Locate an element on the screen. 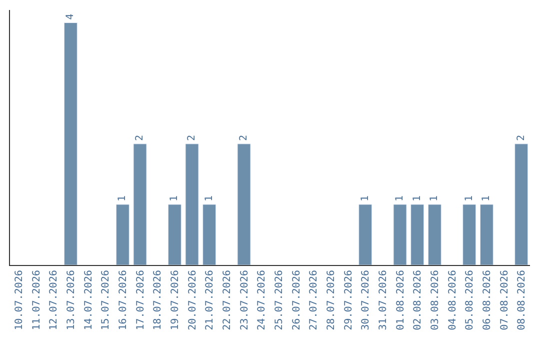 The width and height of the screenshot is (540, 340). x-tick-label: 06.08.2026 is located at coordinates (487, 300).